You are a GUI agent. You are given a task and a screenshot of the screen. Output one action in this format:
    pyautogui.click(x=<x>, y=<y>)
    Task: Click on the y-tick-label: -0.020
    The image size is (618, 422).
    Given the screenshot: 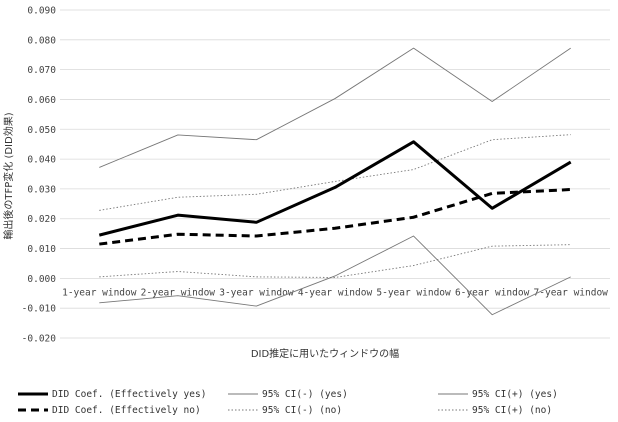 What is the action you would take?
    pyautogui.click(x=39, y=339)
    